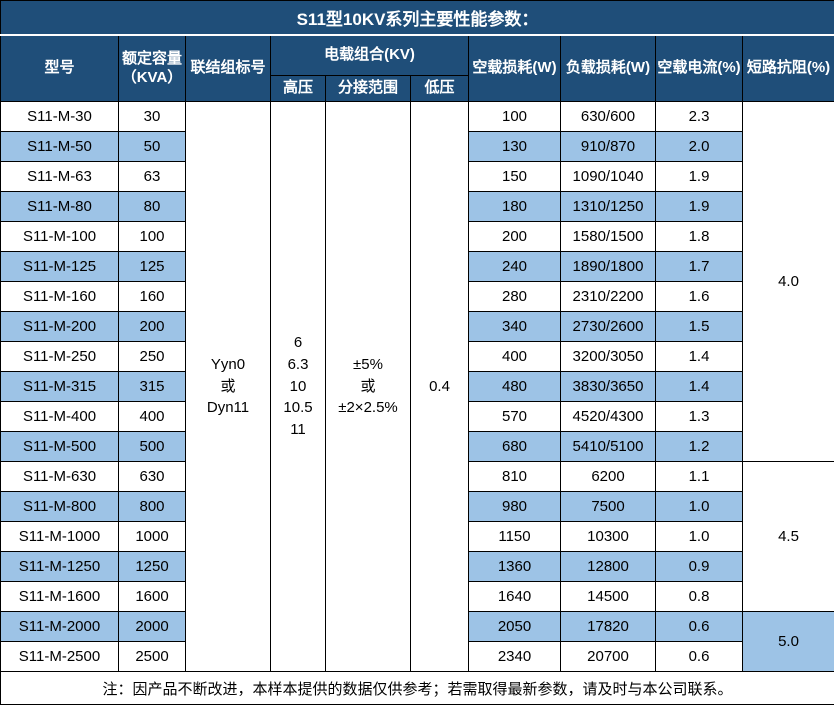  I want to click on cell-no-load-loss: 200, so click(514, 236).